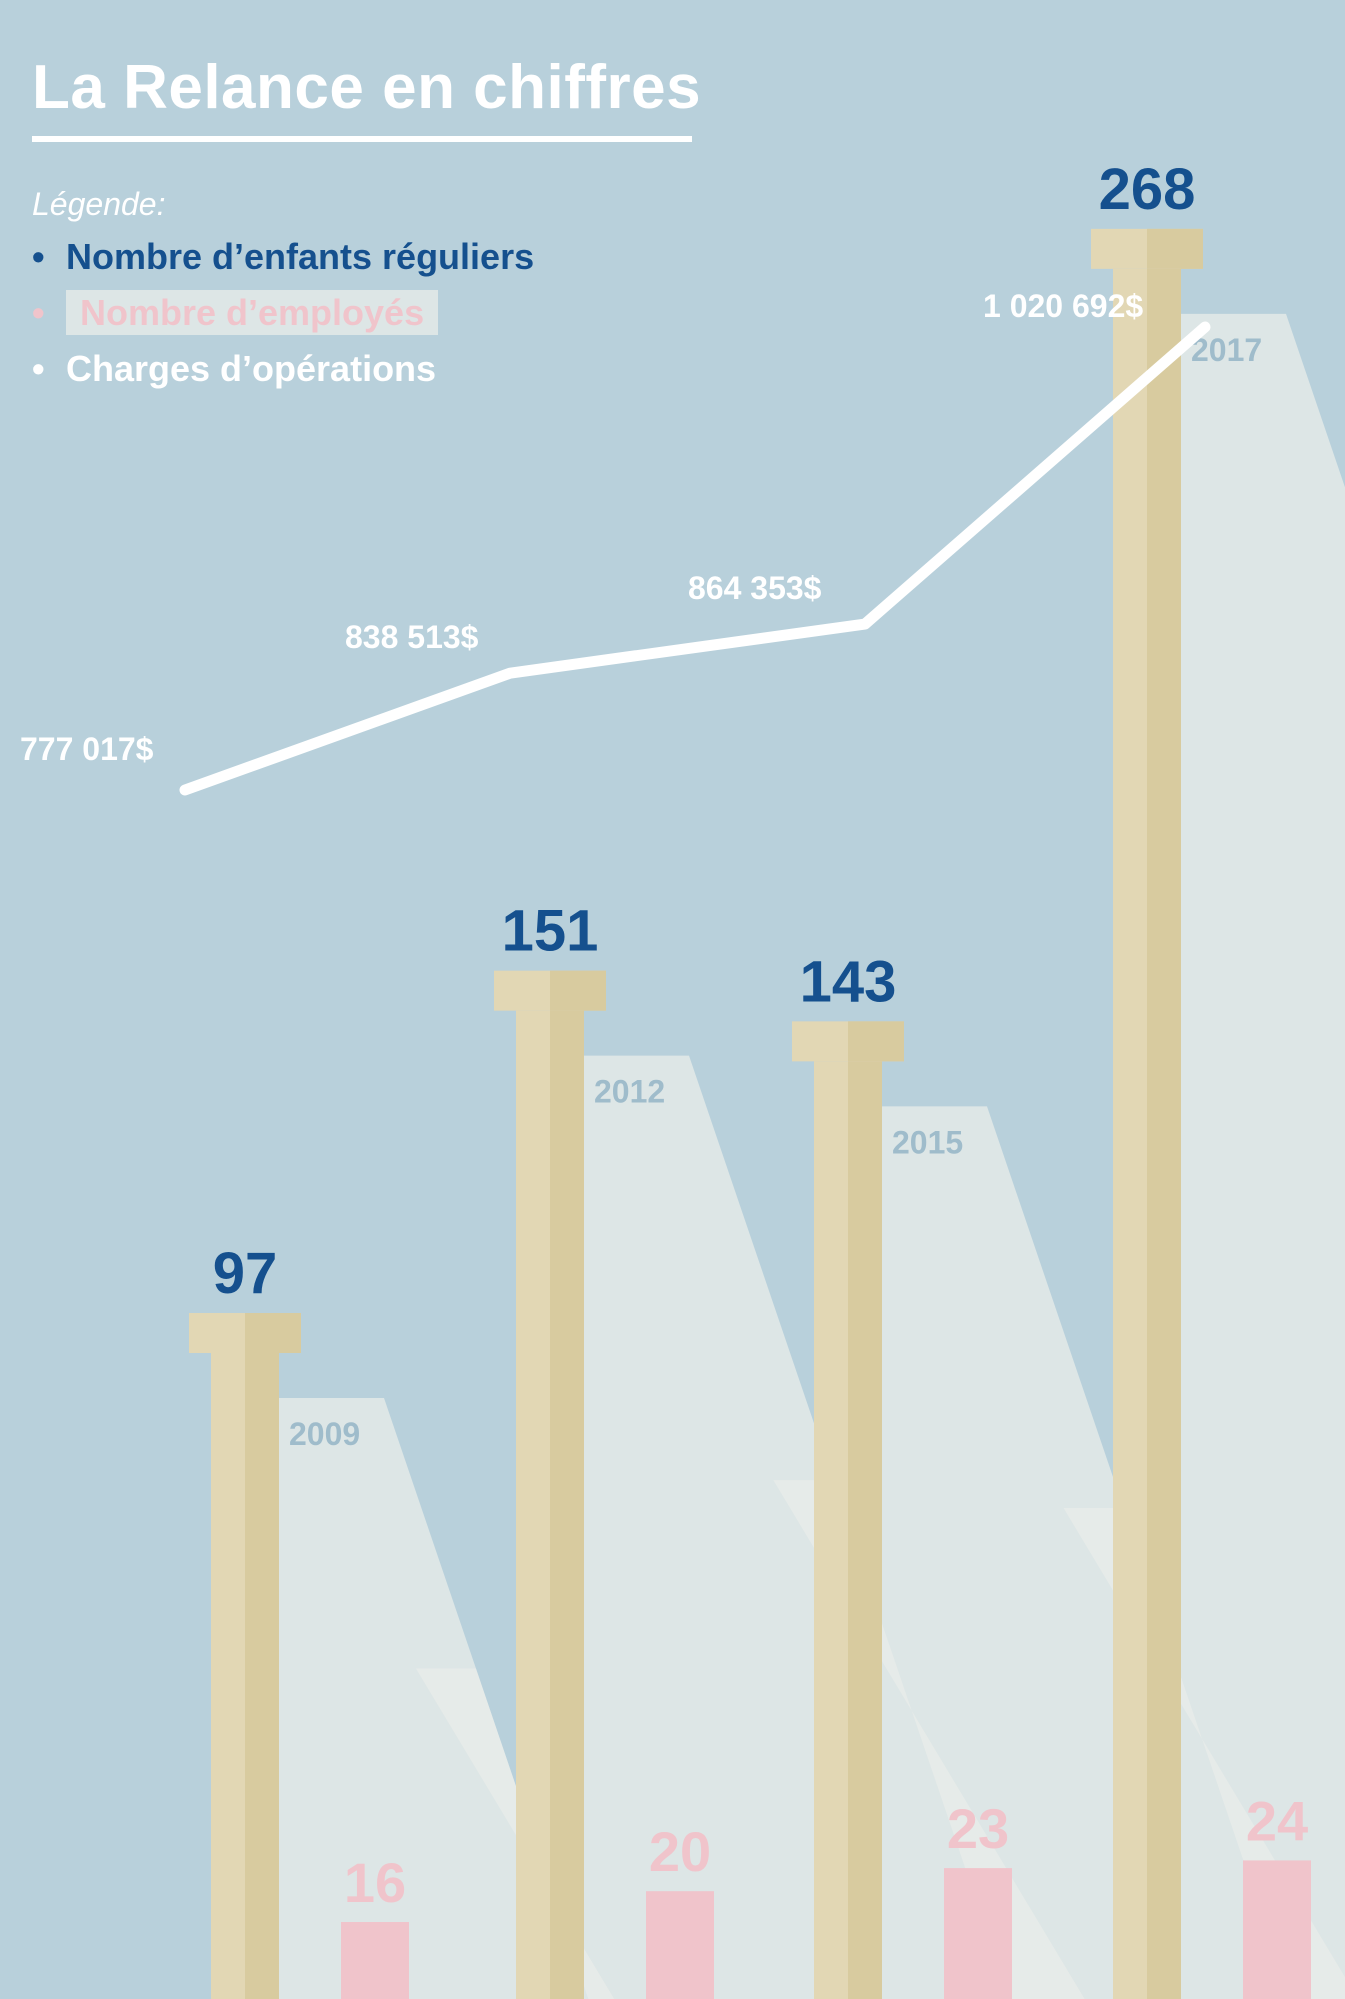  Describe the element at coordinates (1226, 350) in the screenshot. I see `year-label-2017: 2017` at that location.